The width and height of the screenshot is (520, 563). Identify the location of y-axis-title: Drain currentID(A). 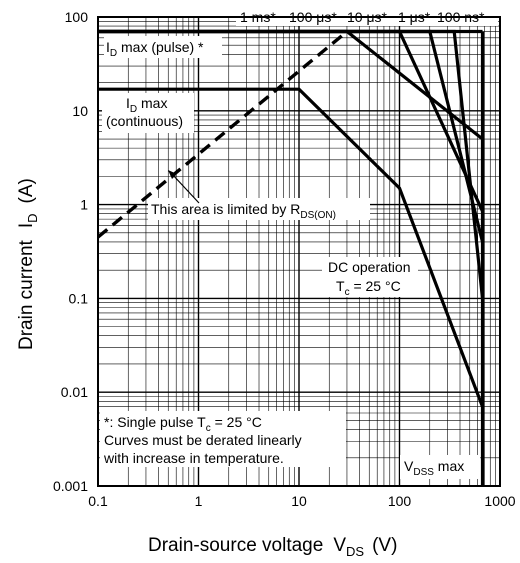
(28, 264).